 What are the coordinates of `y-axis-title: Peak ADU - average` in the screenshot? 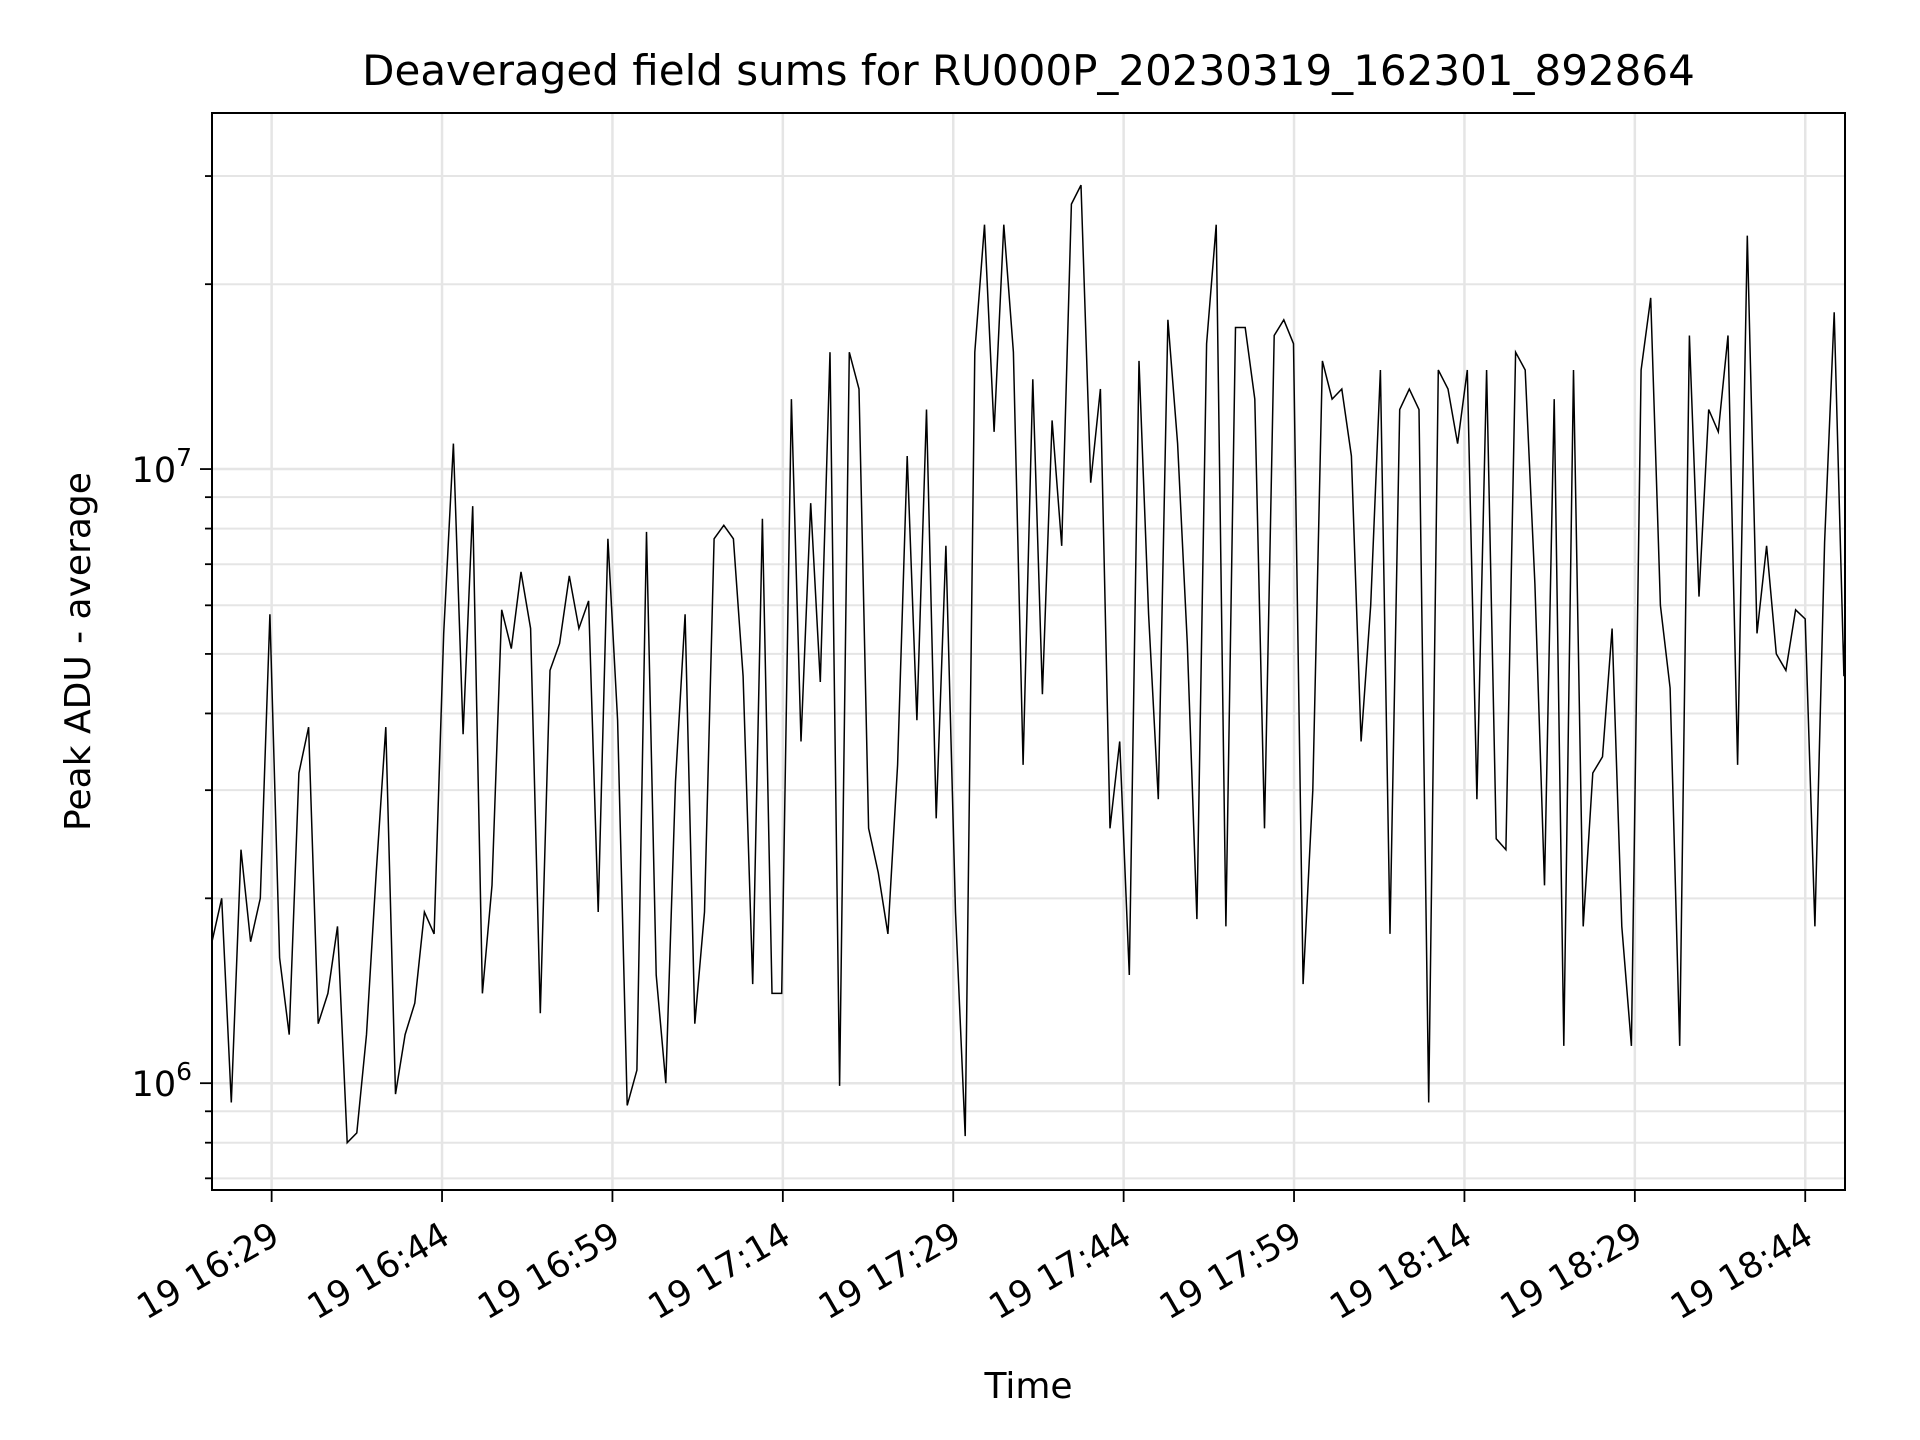 It's located at (78, 651).